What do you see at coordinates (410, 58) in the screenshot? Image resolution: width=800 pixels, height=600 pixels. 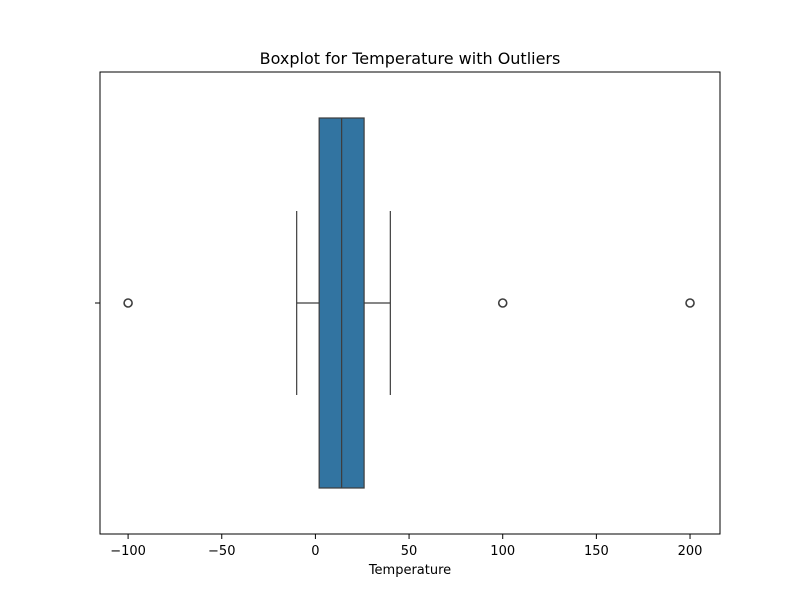 I see `chart-title: Boxplot for Temperature with Outliers` at bounding box center [410, 58].